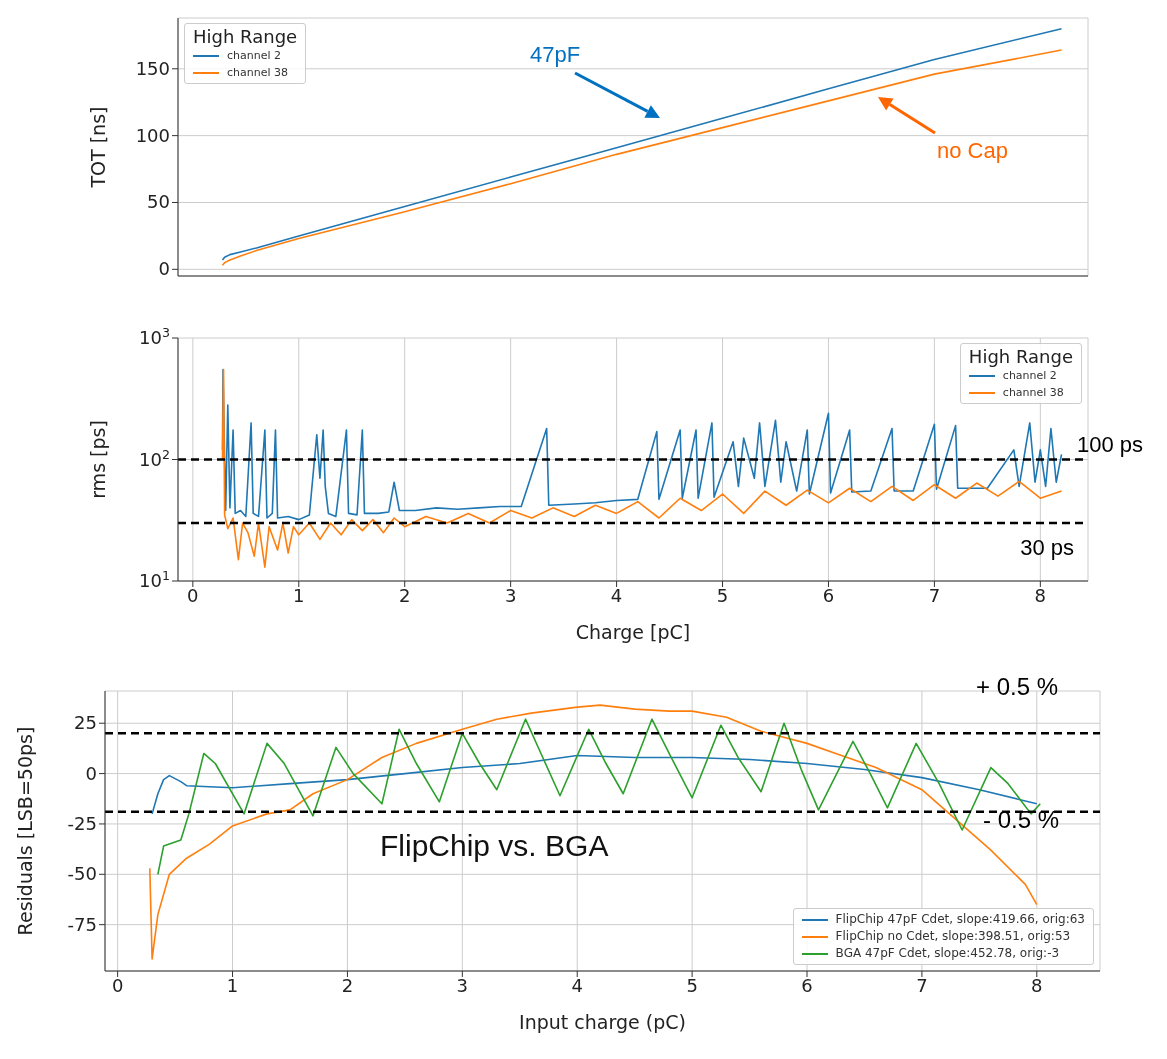 This screenshot has height=1059, width=1167. What do you see at coordinates (154, 336) in the screenshot?
I see `y-tick-label: 10$^{3}$` at bounding box center [154, 336].